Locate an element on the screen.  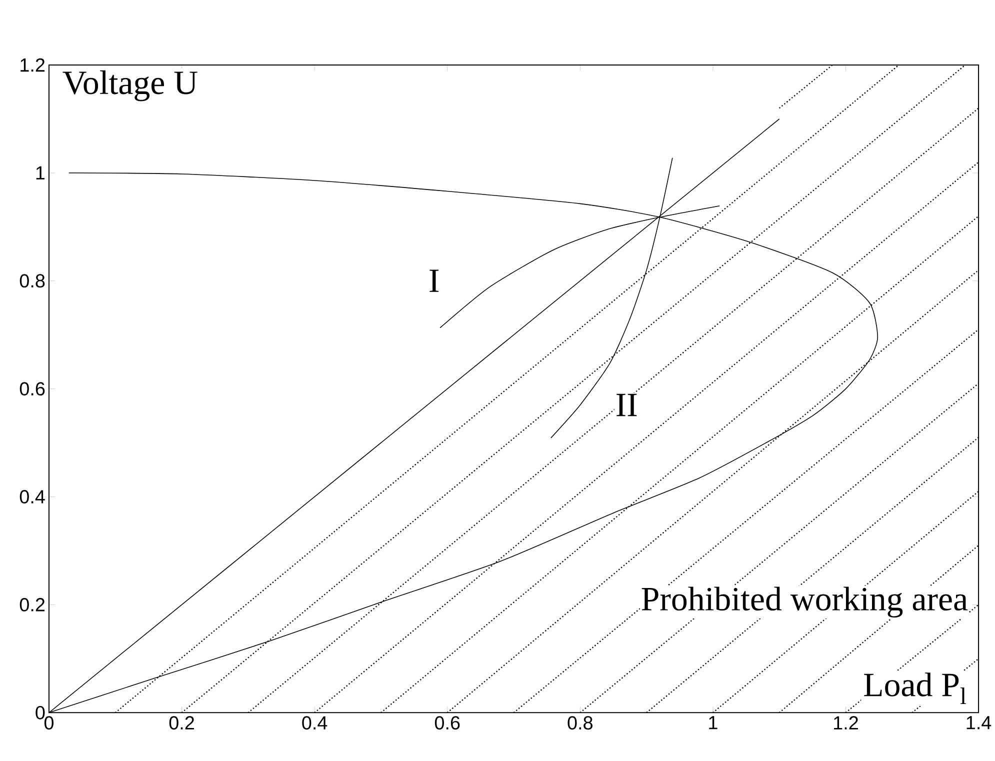
y-tick-label: 0.8 is located at coordinates (32, 281).